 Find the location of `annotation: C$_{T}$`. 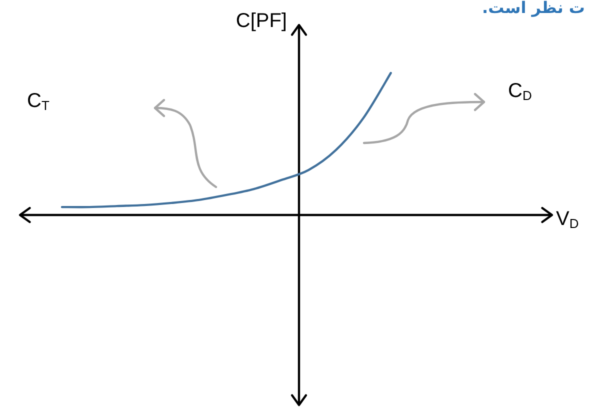

annotation: C$_{T}$ is located at coordinates (38, 102).